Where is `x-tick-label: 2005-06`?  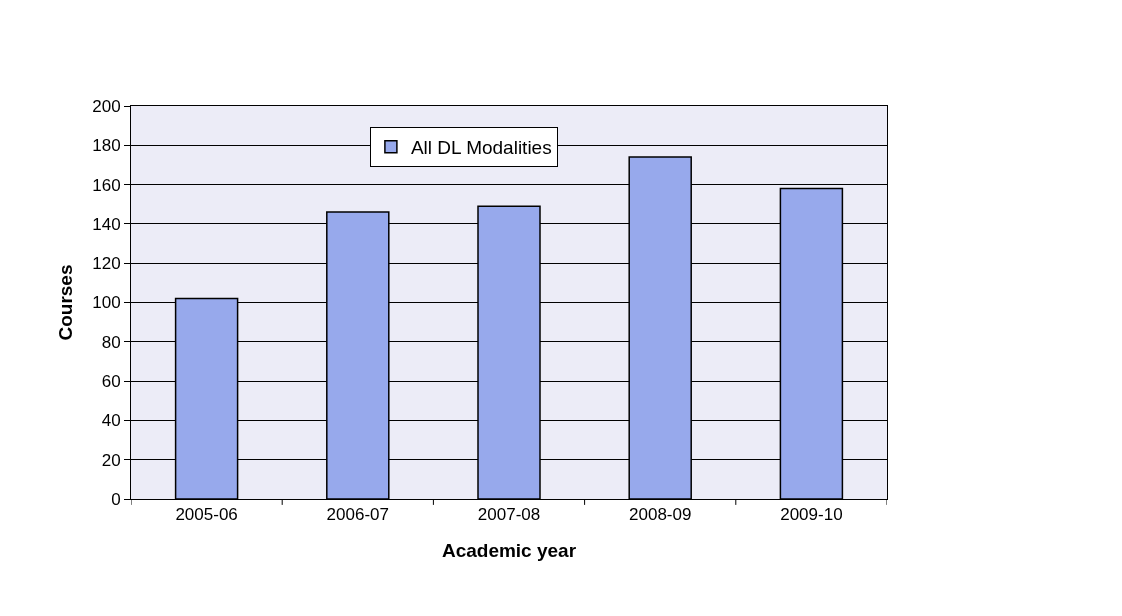
x-tick-label: 2005-06 is located at coordinates (206, 515).